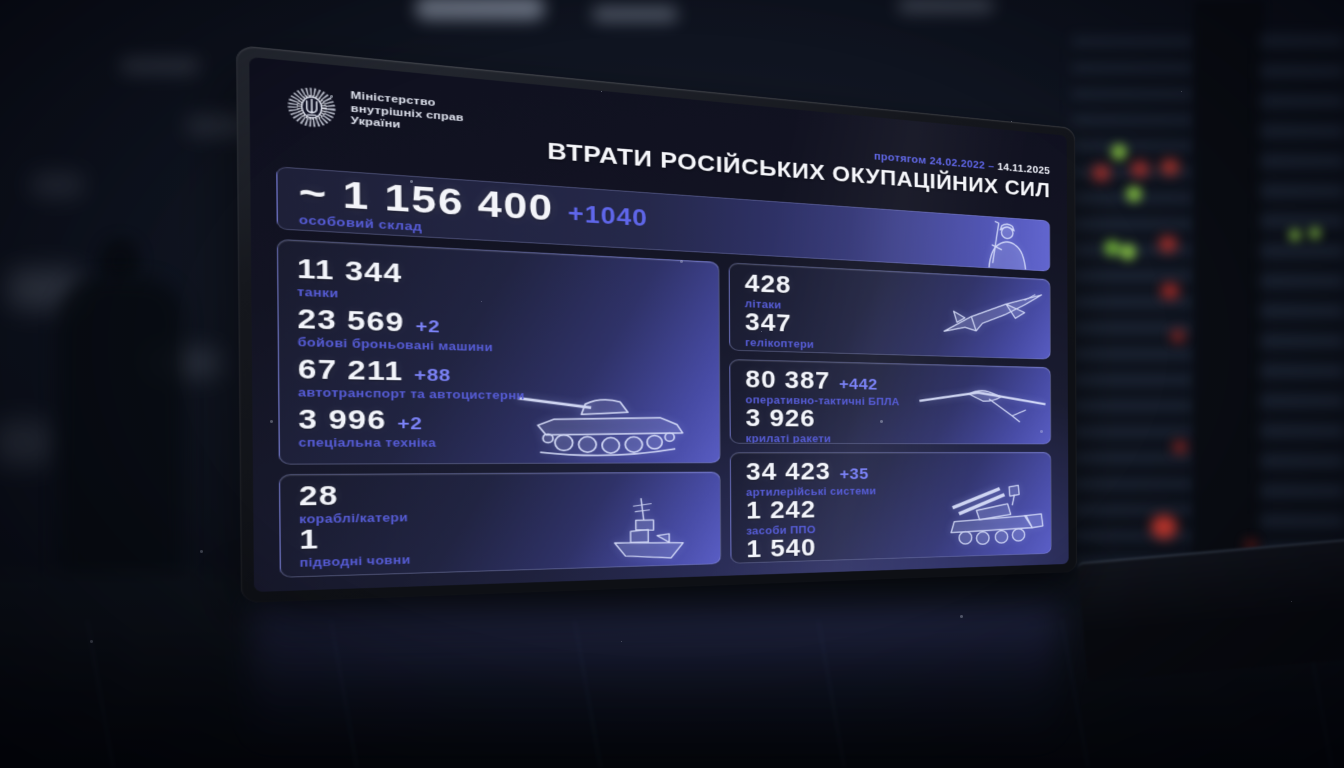 This screenshot has width=1344, height=768. I want to click on stat-value: 67 211, so click(350, 370).